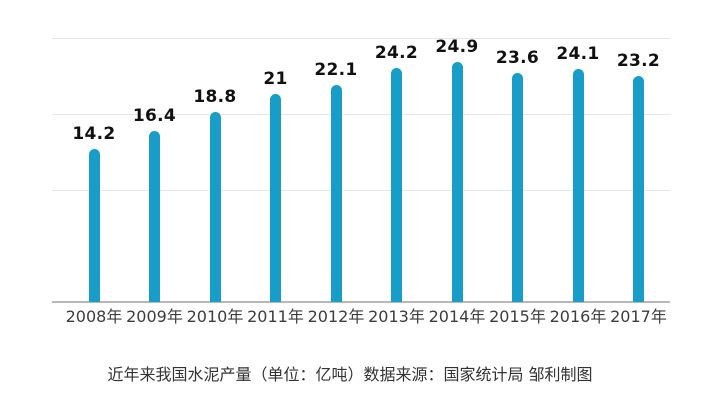 This screenshot has width=727, height=419. What do you see at coordinates (94, 134) in the screenshot?
I see `bar-value-label: 14.2` at bounding box center [94, 134].